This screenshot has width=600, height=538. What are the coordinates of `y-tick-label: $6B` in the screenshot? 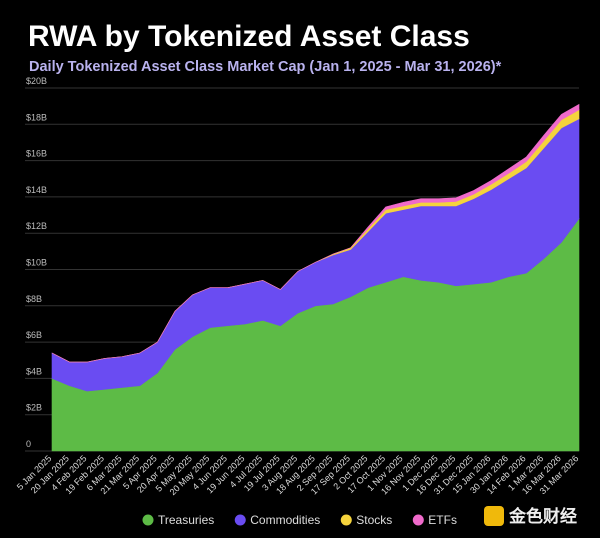 It's located at (34, 335).